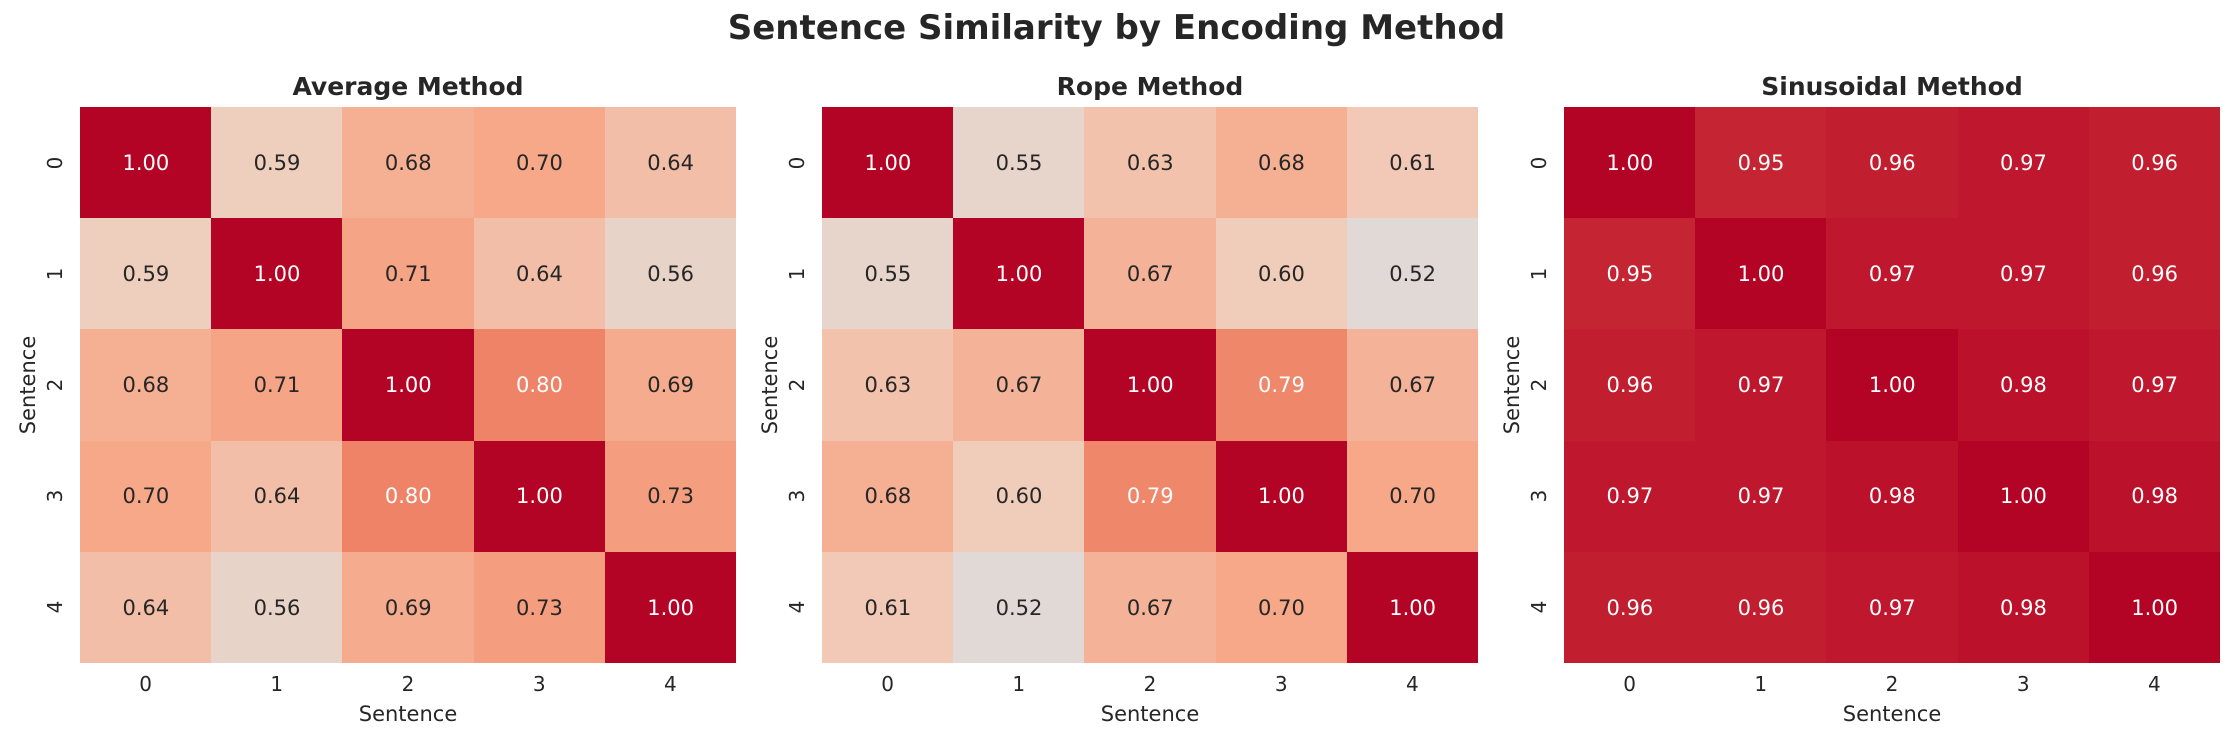 The image size is (2233, 740). I want to click on figure-title: Sentence Similarity by Encoding Method, so click(1116, 28).